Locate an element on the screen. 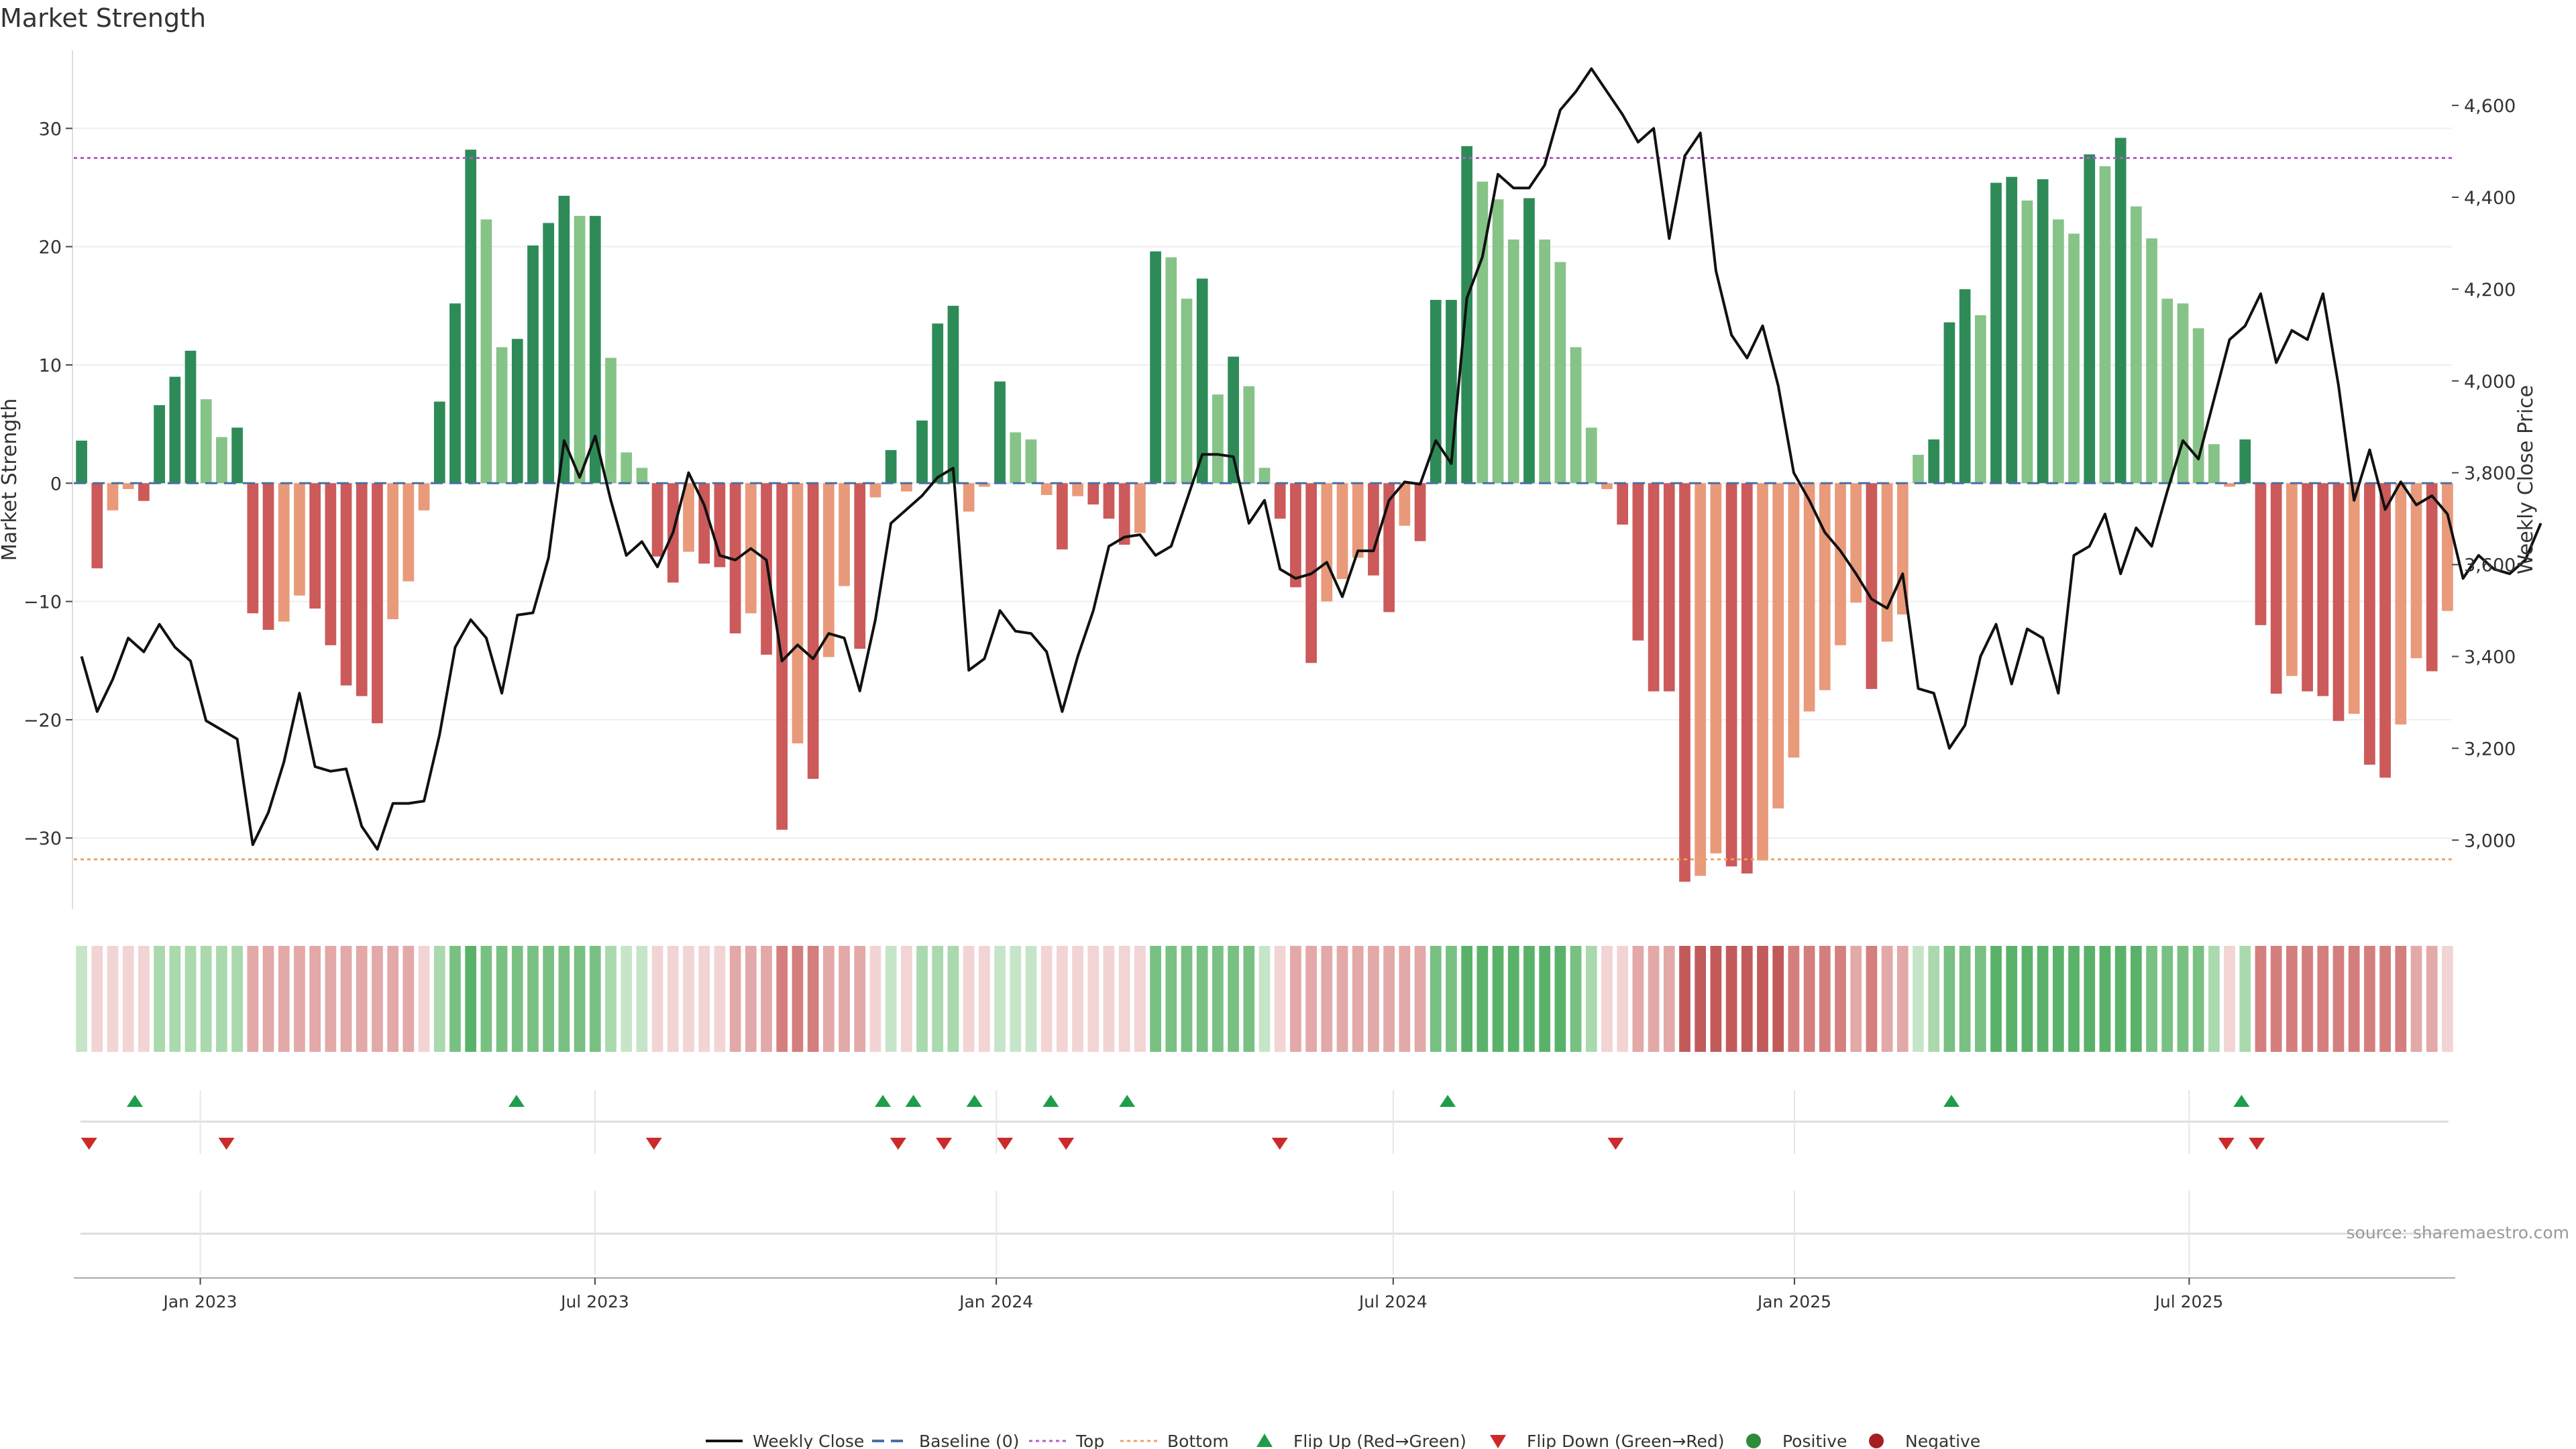 This screenshot has width=2576, height=1449. legend-swatch-tri-down is located at coordinates (1498, 1441).